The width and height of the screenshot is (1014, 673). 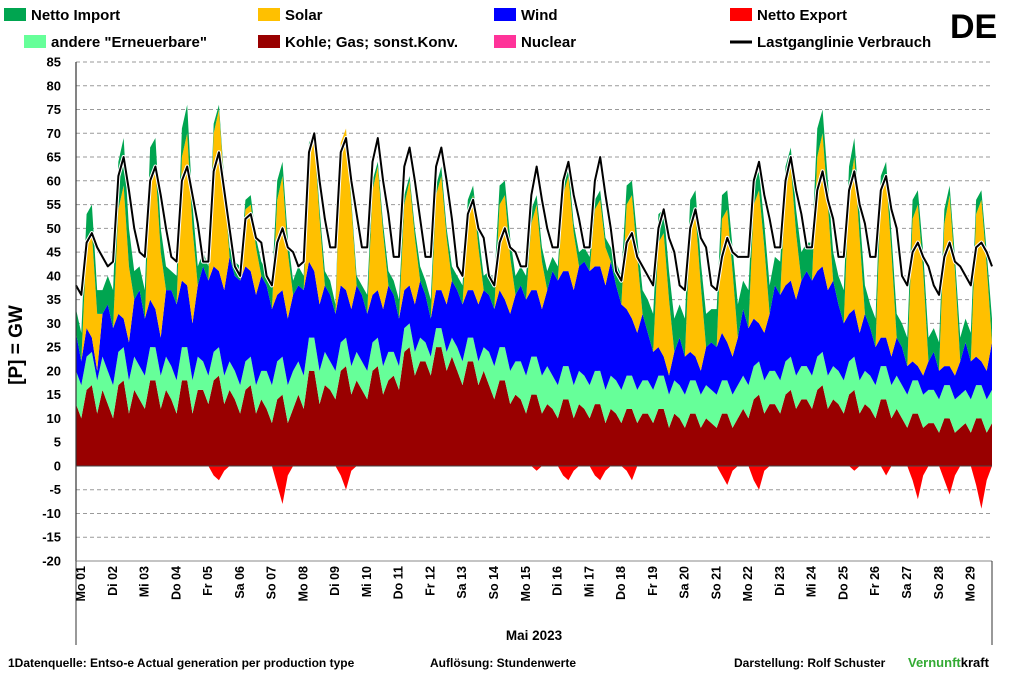 What do you see at coordinates (57, 465) in the screenshot?
I see `y-tick-label: 0` at bounding box center [57, 465].